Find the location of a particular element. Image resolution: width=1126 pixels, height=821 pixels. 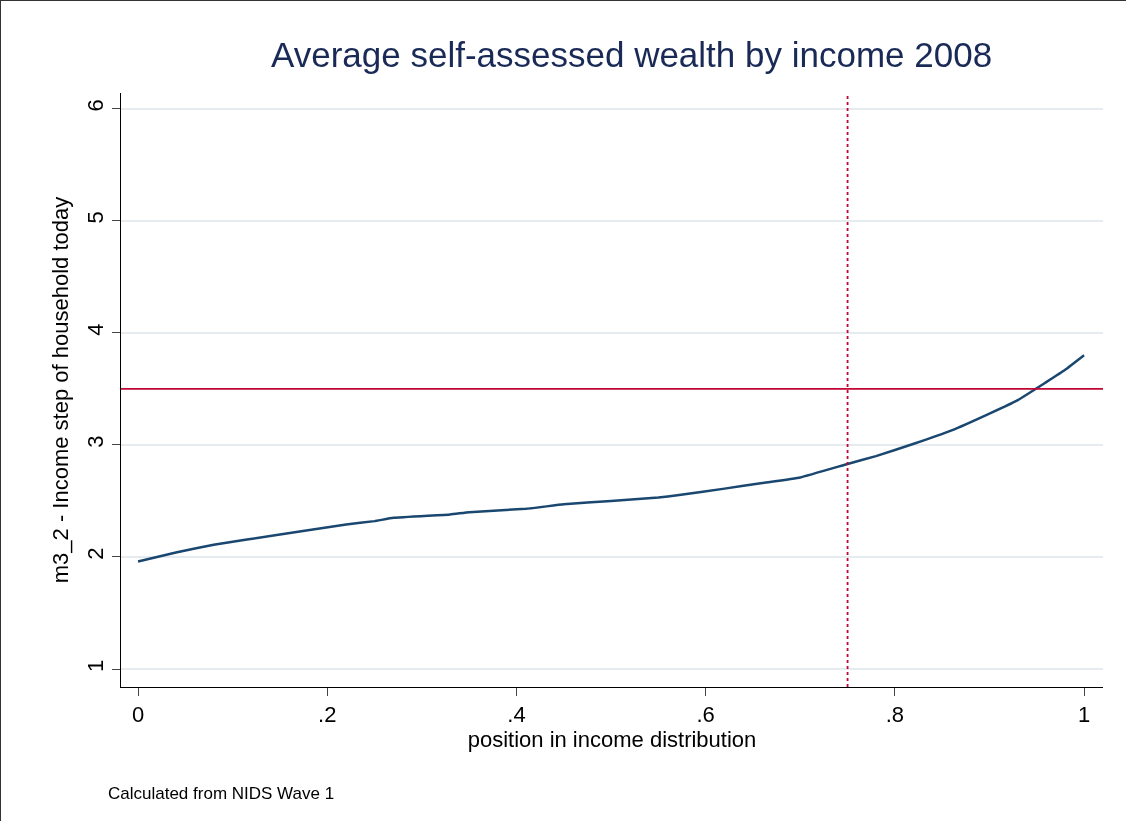

x-tick-label: .4 is located at coordinates (516, 715).